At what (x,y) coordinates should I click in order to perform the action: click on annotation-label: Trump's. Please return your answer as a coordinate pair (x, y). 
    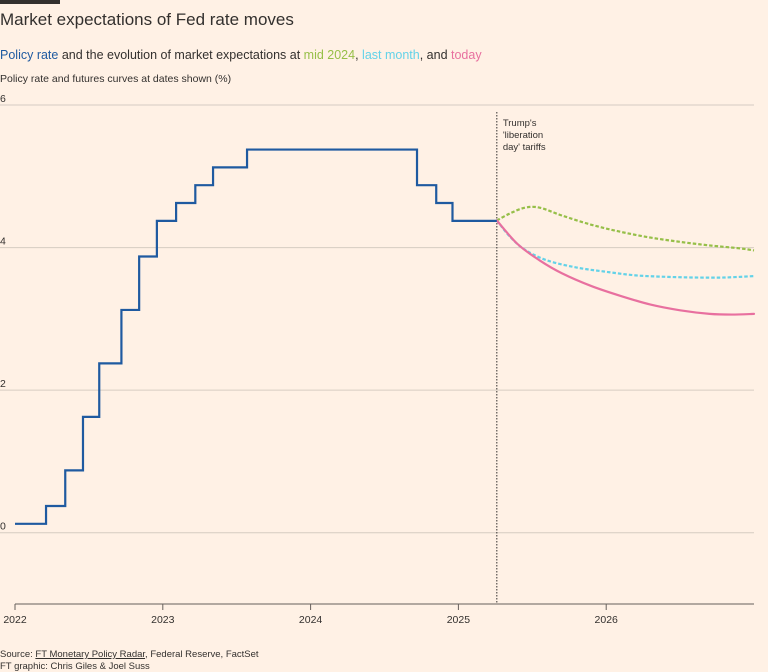
    Looking at the image, I should click on (520, 123).